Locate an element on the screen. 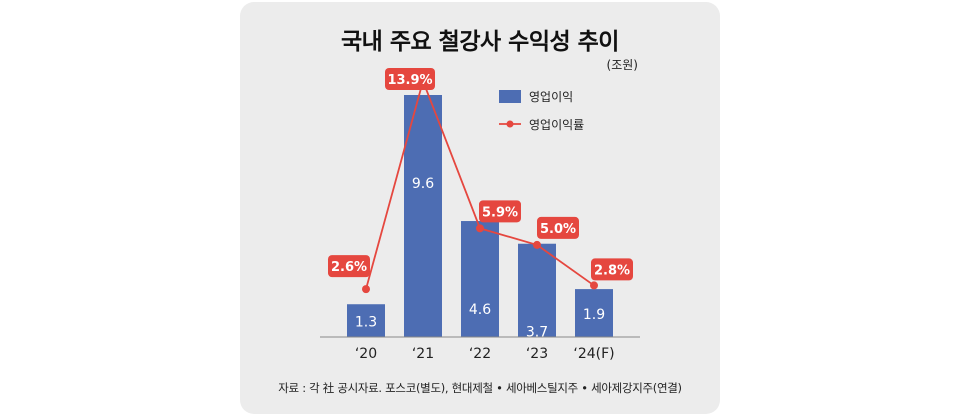  rate-label-4: 2.8% is located at coordinates (612, 270).